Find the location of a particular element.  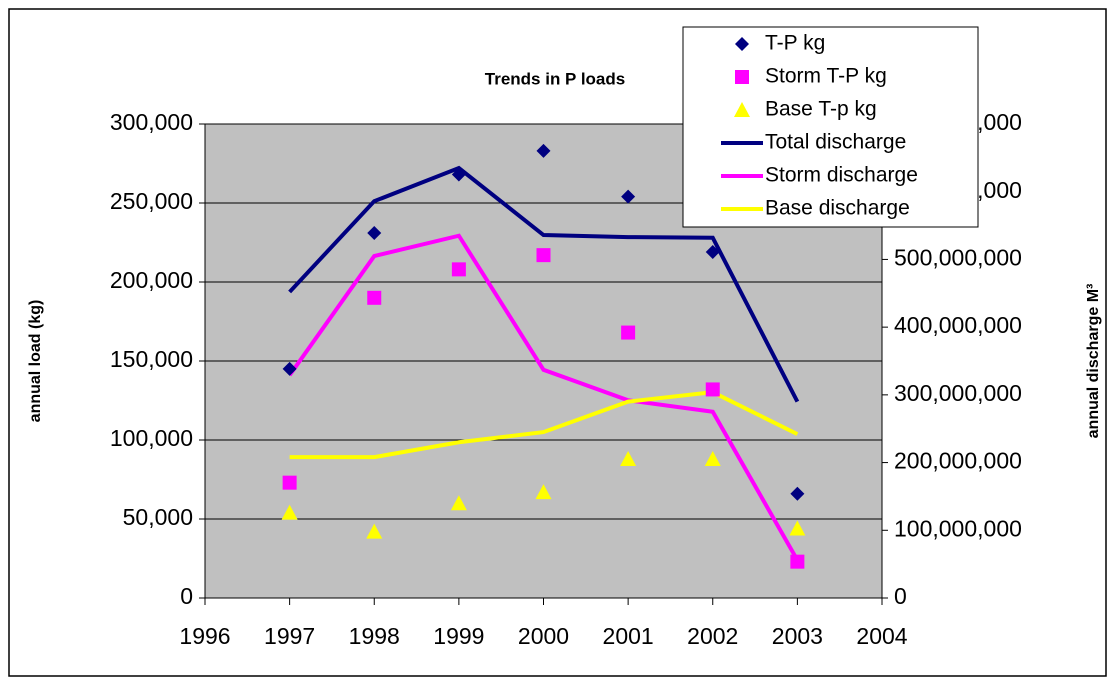

x-tick-label: 2004 is located at coordinates (881, 636).